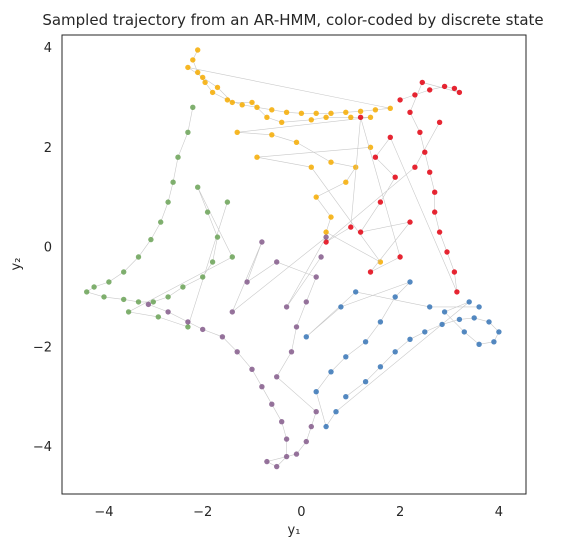 The width and height of the screenshot is (580, 548). Describe the element at coordinates (42, 447) in the screenshot. I see `y-tick-label: −4` at that location.